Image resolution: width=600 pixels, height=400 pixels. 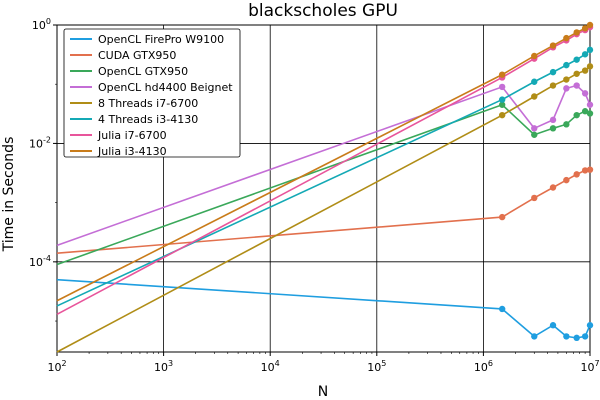 What do you see at coordinates (270, 366) in the screenshot?
I see `x-tick-label: 10⁴` at bounding box center [270, 366].